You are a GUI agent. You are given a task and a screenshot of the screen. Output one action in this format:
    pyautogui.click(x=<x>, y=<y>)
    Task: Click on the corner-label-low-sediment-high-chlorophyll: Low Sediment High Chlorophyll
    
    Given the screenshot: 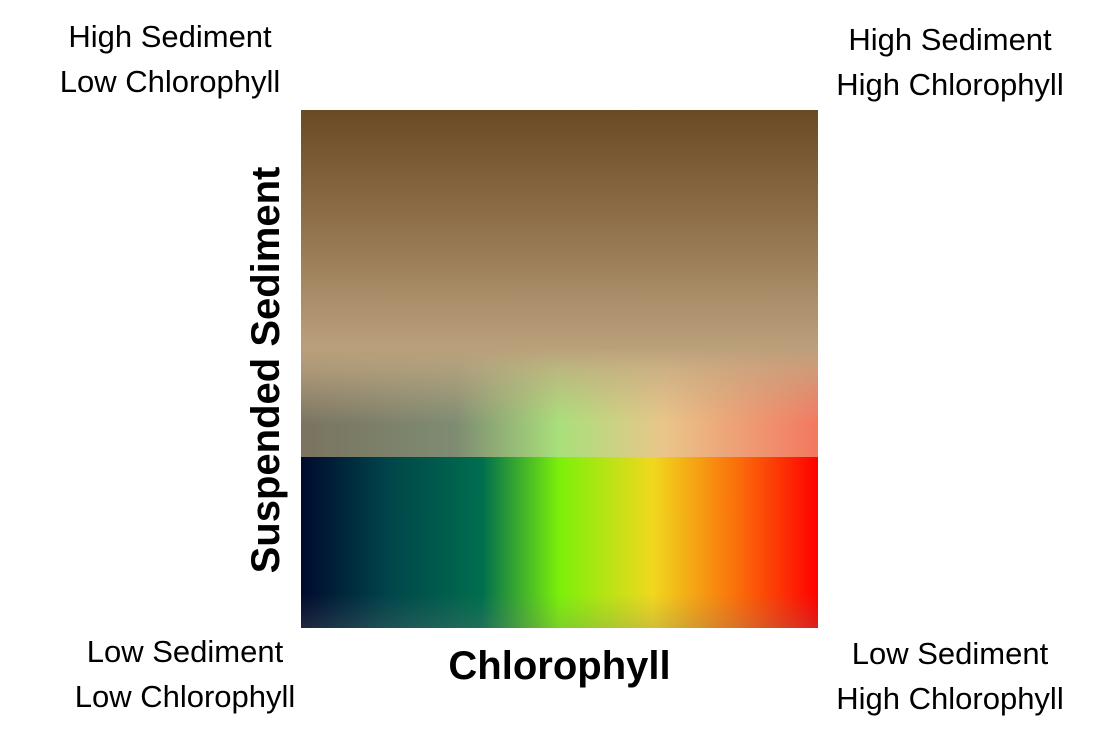 What is the action you would take?
    pyautogui.click(x=950, y=676)
    